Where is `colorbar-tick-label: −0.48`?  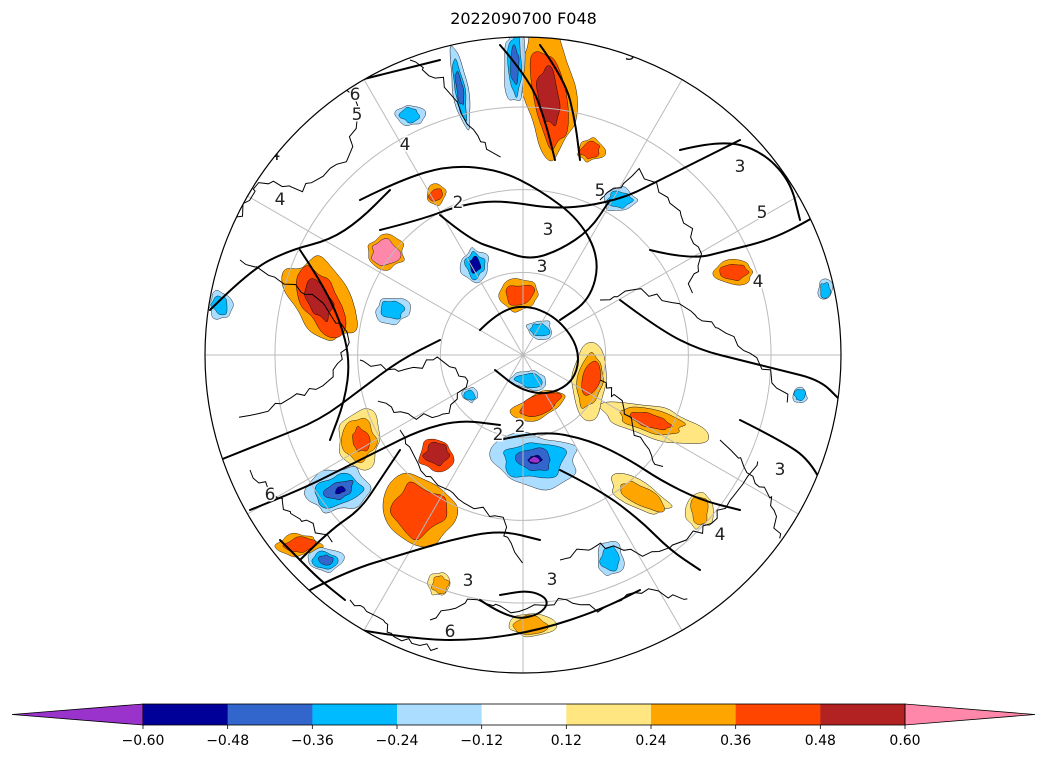
colorbar-tick-label: −0.48 is located at coordinates (227, 741).